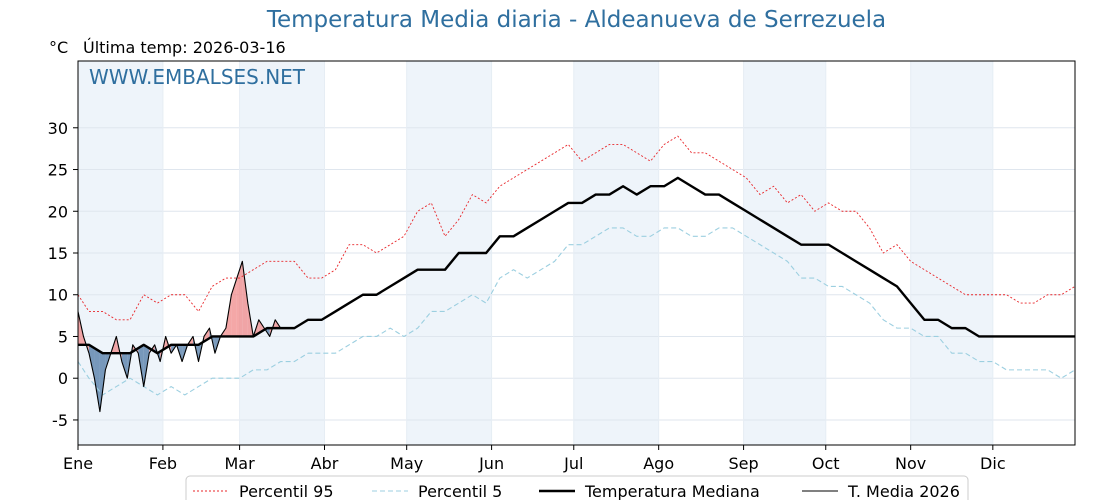 Image resolution: width=1120 pixels, height=500 pixels. I want to click on last-temp-label: Última temp: 2026-03-16, so click(184, 47).